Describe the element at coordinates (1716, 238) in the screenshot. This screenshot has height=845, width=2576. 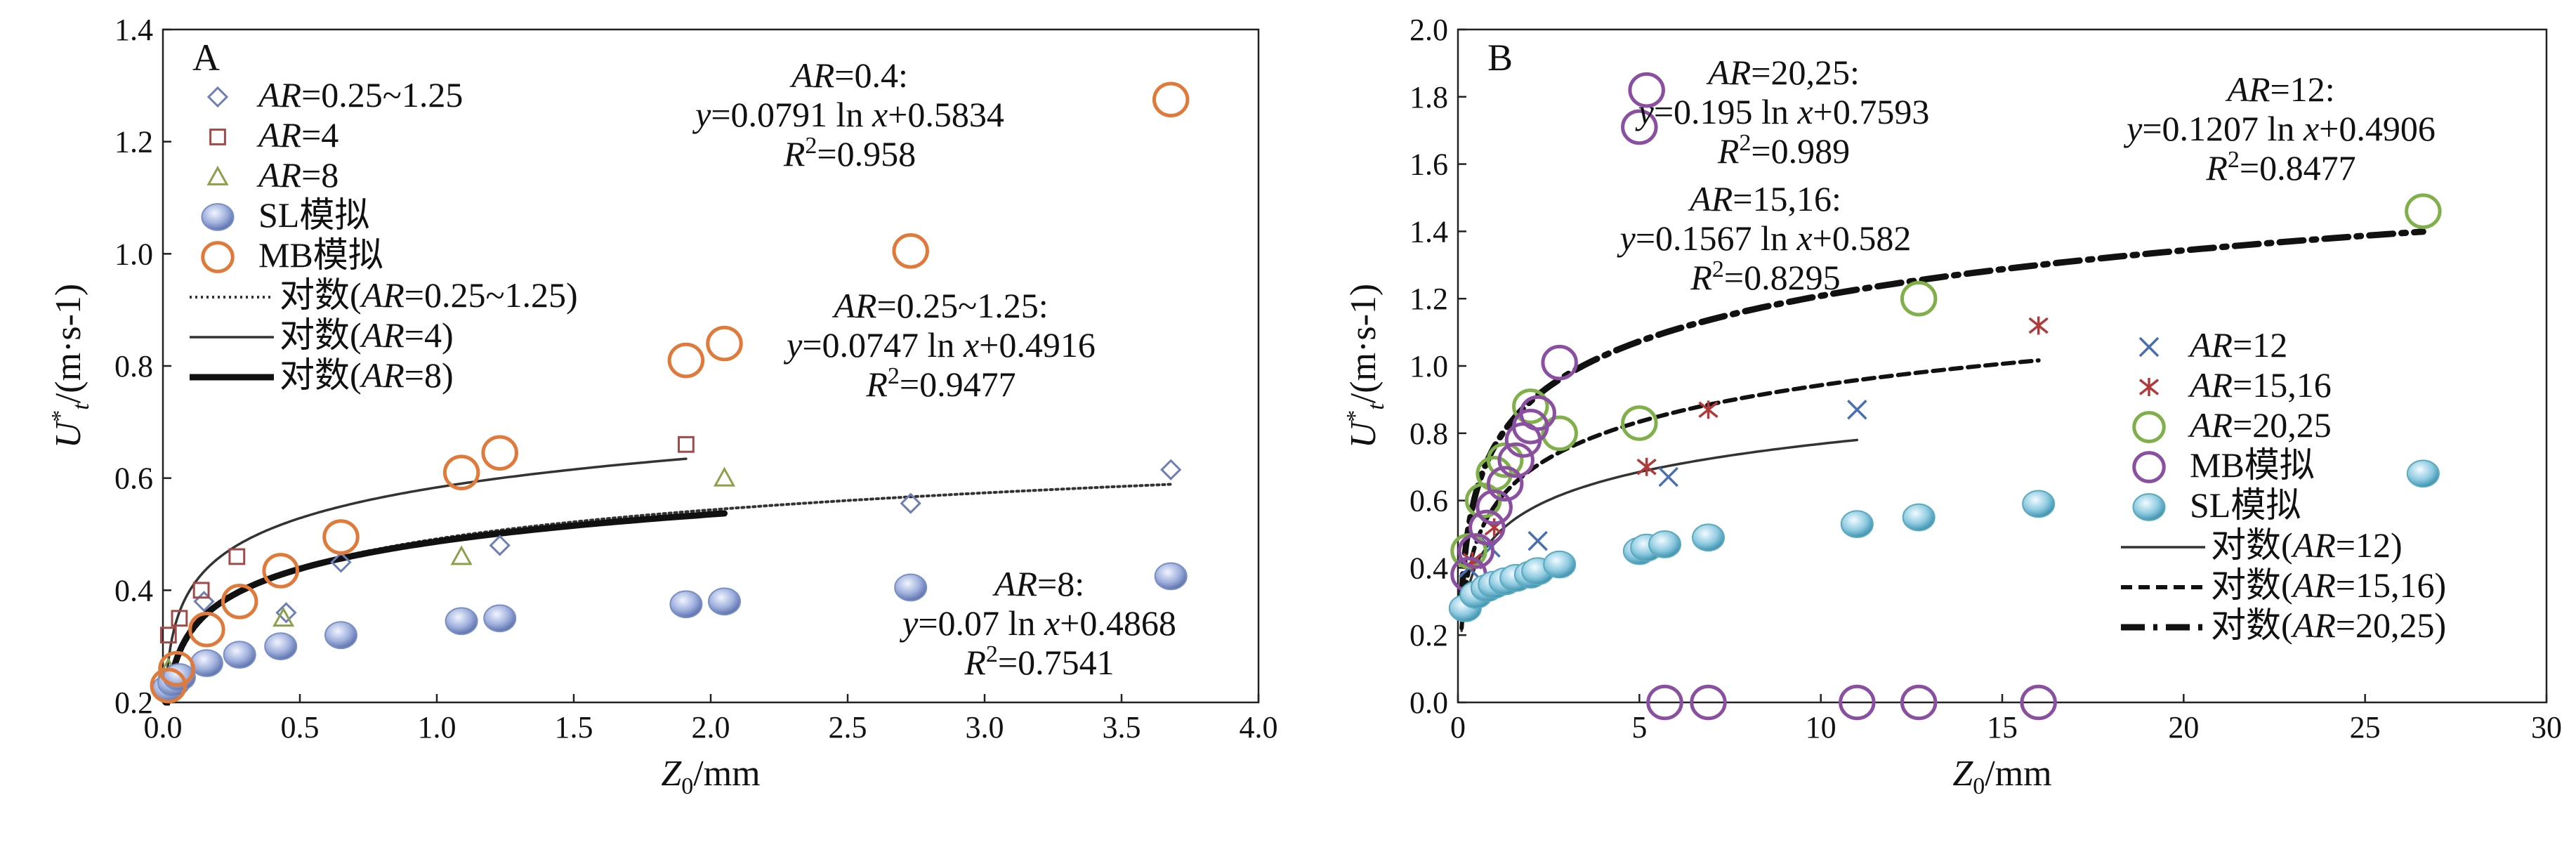
I see `annotation-line-part: =0.1567 ln` at that location.